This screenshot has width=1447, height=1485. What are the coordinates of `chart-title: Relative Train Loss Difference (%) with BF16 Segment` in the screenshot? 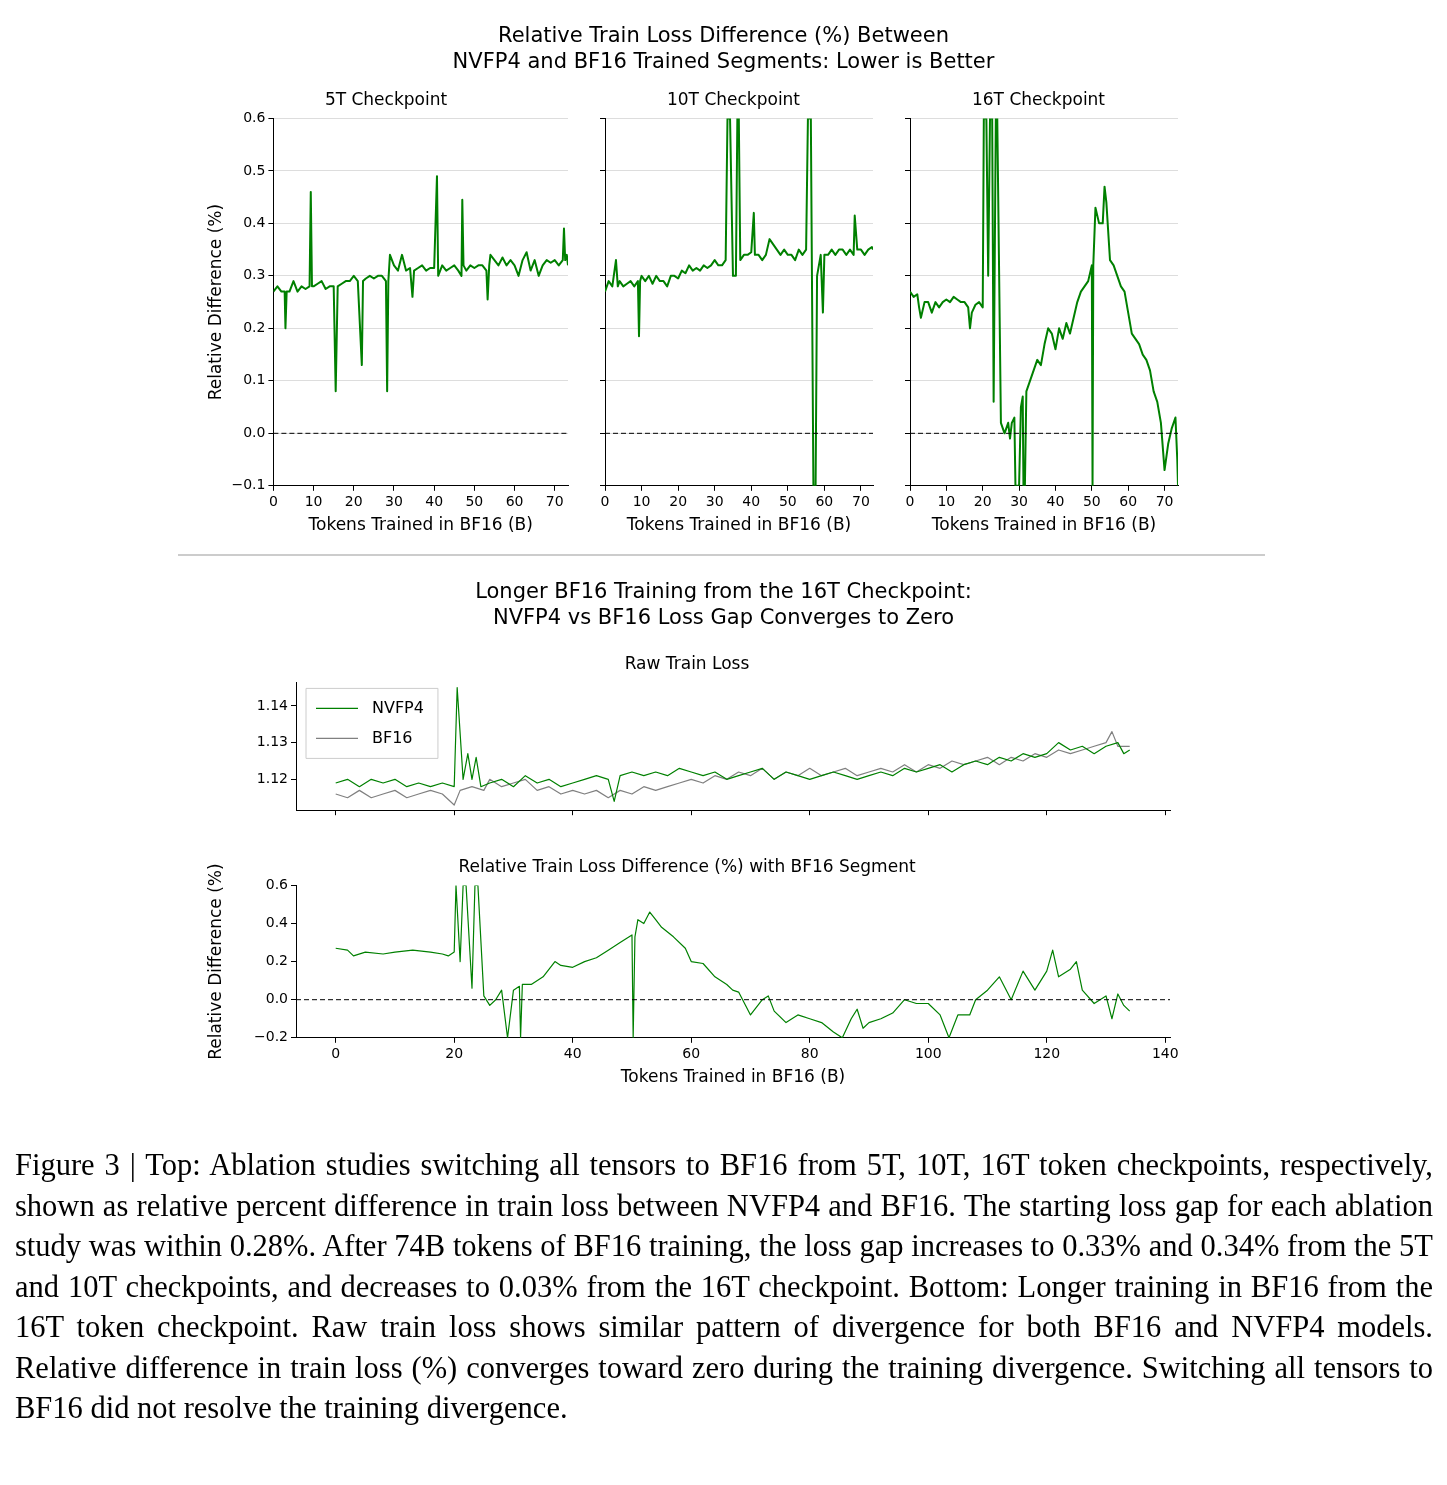 It's located at (687, 865).